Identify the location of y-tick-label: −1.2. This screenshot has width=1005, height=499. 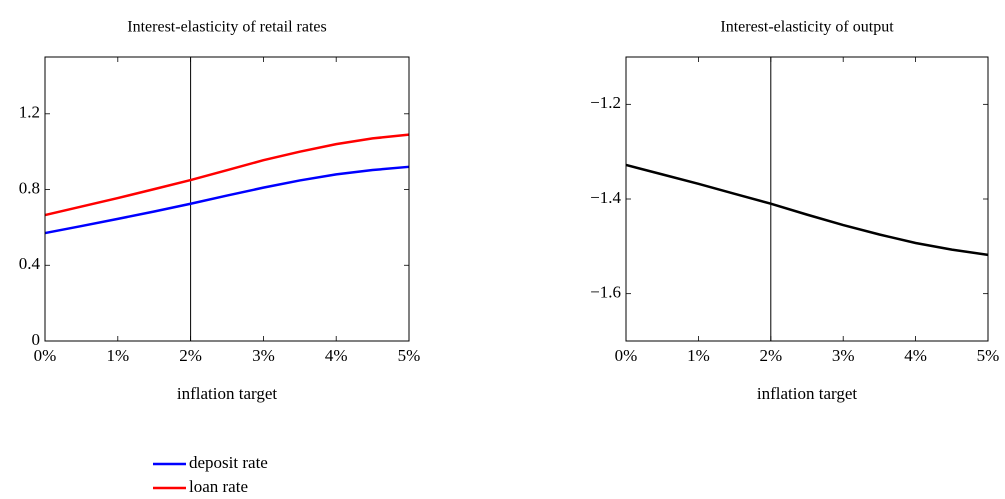
(605, 102).